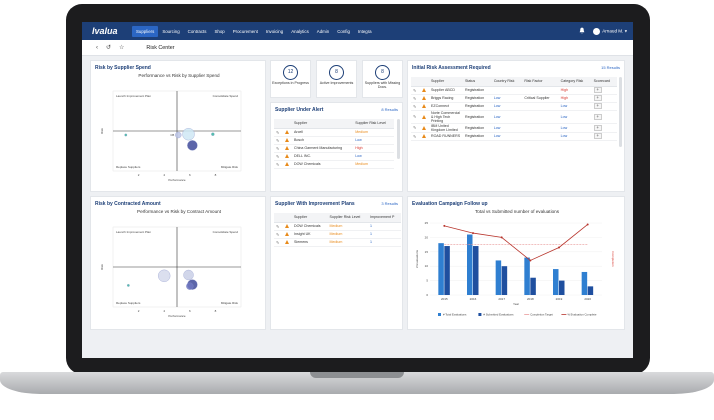  What do you see at coordinates (347, 218) in the screenshot?
I see `column-header: Supplier Risk Level` at bounding box center [347, 218].